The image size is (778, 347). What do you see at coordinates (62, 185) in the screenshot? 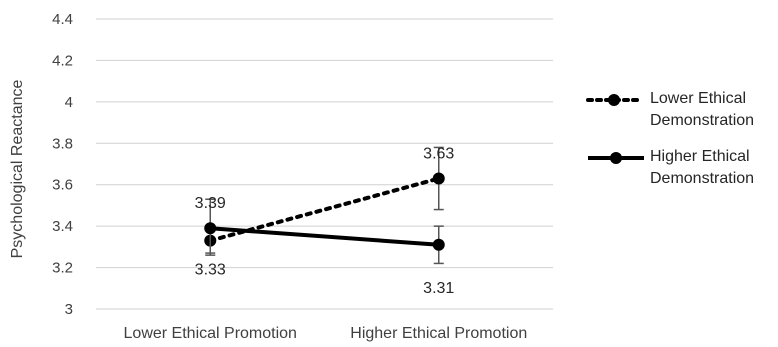
I see `y-tick-label: 3.6` at bounding box center [62, 185].